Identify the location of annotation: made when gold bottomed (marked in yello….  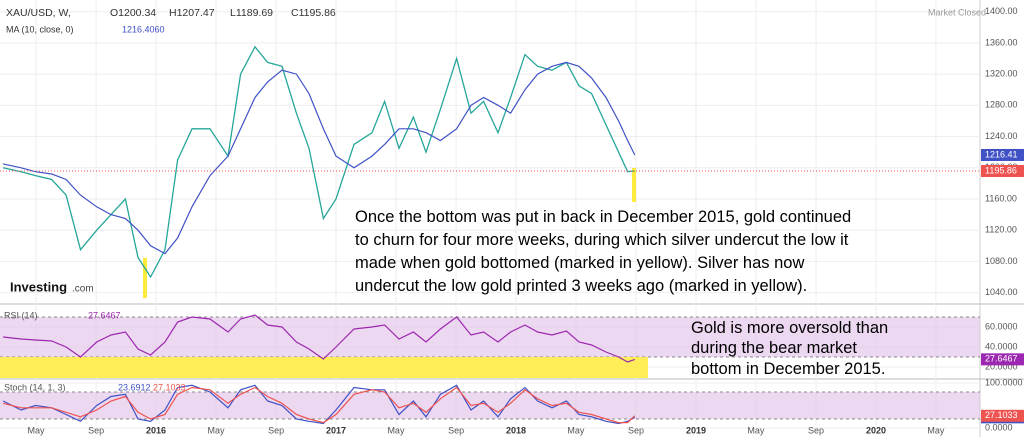
(579, 263).